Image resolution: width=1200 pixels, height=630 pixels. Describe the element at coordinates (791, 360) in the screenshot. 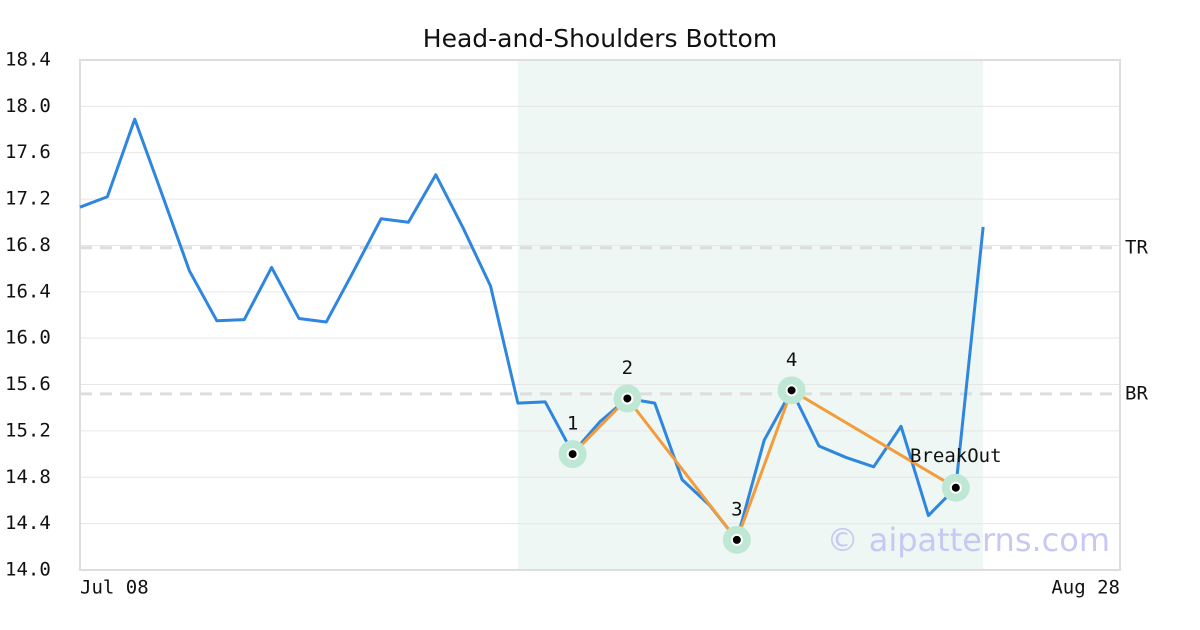

I see `pattern-label: 4` at that location.